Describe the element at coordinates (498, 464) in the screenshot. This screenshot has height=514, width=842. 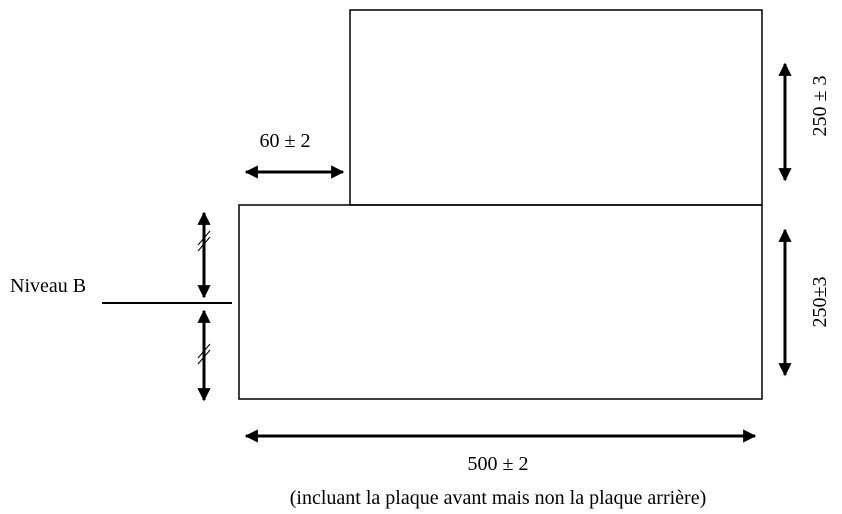
I see `width-label: 500 ± 2` at that location.